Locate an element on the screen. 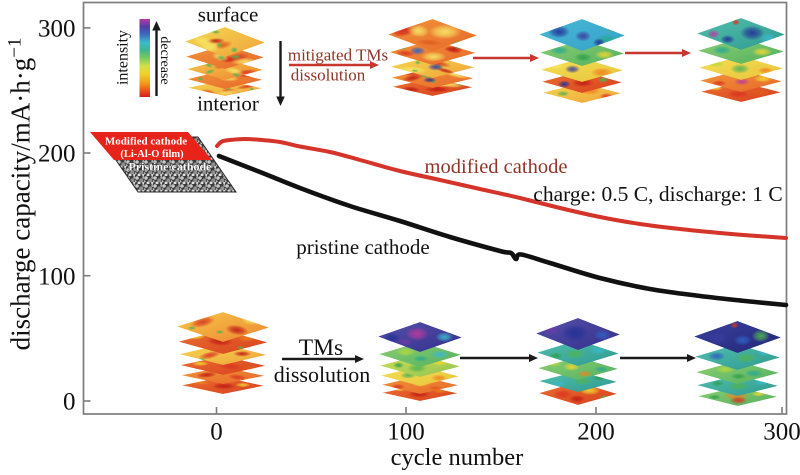 The height and width of the screenshot is (475, 800). svg-text: Pristine cathode is located at coordinates (171, 167).